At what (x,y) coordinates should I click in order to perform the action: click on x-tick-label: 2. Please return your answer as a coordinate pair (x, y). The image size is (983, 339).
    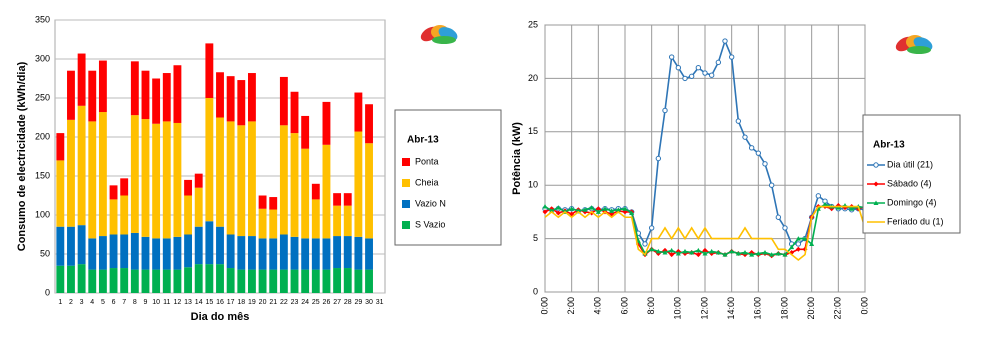
    Looking at the image, I should click on (71, 302).